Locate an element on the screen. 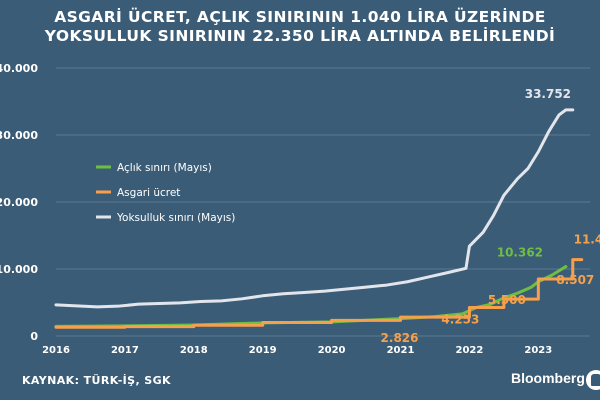 The image size is (600, 400). y-tick-label: 20.000 is located at coordinates (19, 202).